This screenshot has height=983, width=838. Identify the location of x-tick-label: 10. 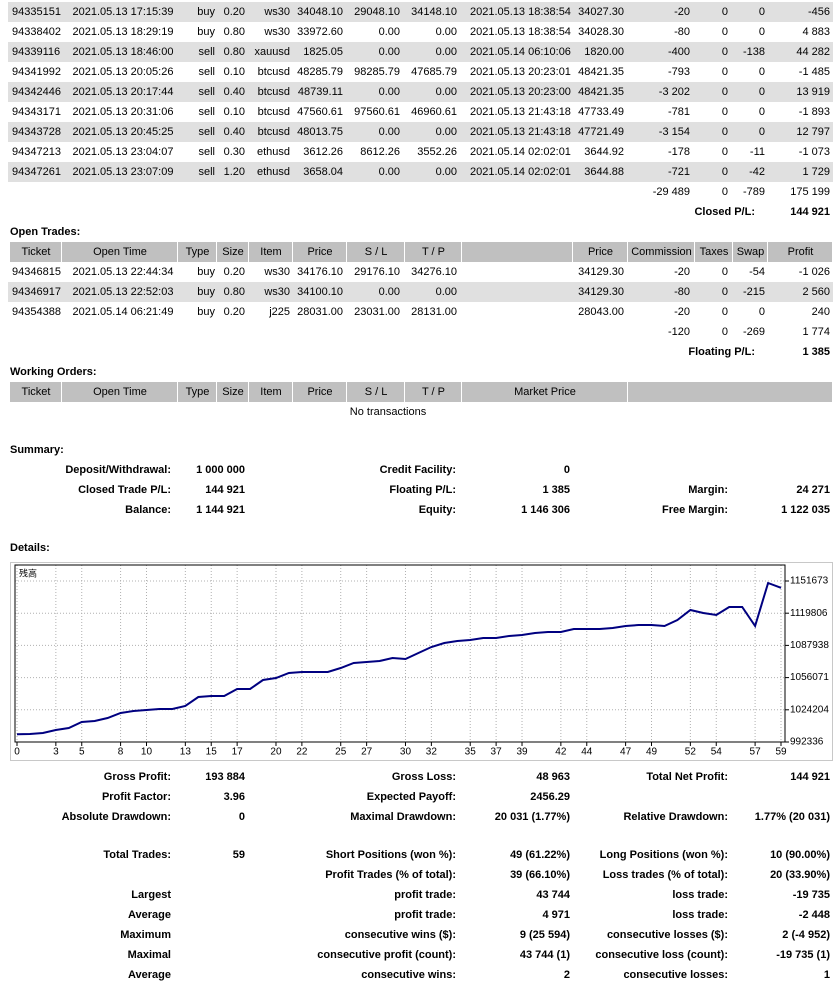
(147, 752).